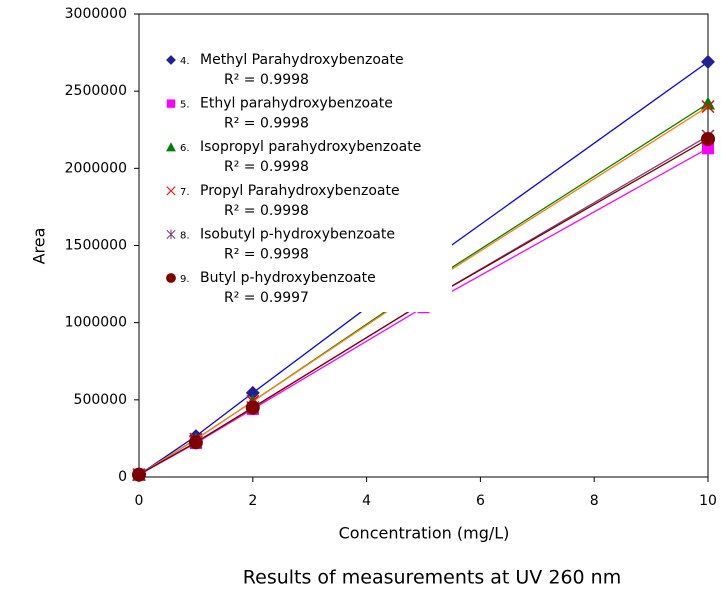 The image size is (721, 597). What do you see at coordinates (96, 323) in the screenshot?
I see `y-tick-label: 1000000` at bounding box center [96, 323].